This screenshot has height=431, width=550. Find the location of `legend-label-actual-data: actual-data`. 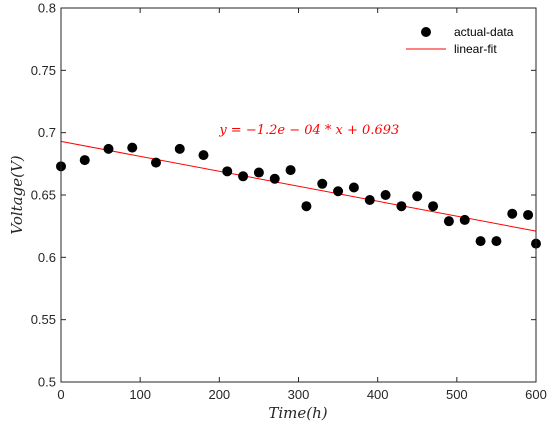

legend-label-actual-data: actual-data is located at coordinates (484, 32).